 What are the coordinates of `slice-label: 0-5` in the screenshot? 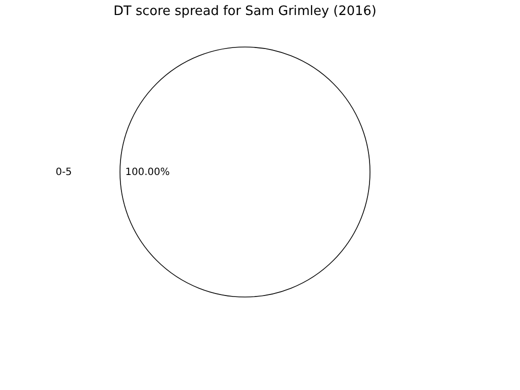 It's located at (64, 172).